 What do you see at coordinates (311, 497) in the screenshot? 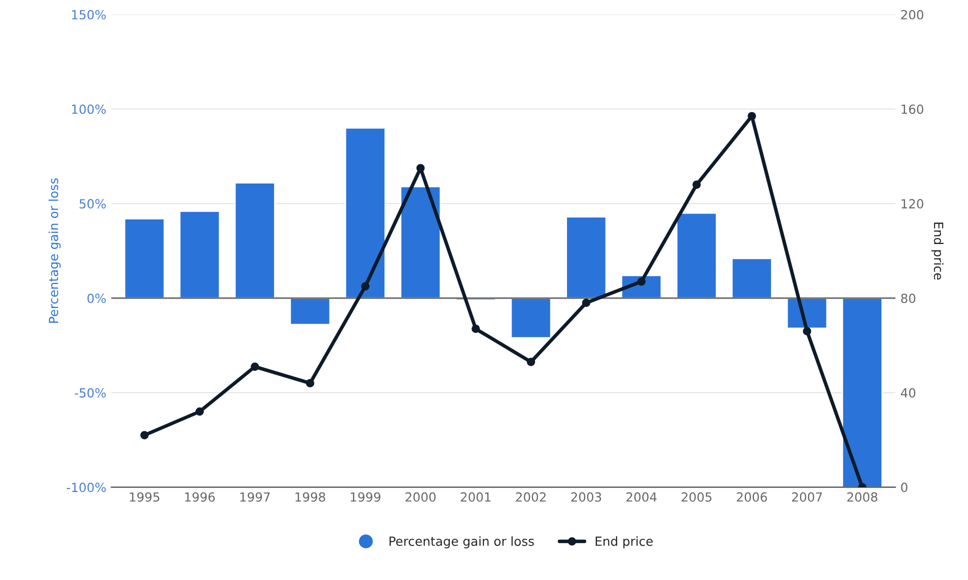
I see `x-tick-label: 1998` at bounding box center [311, 497].